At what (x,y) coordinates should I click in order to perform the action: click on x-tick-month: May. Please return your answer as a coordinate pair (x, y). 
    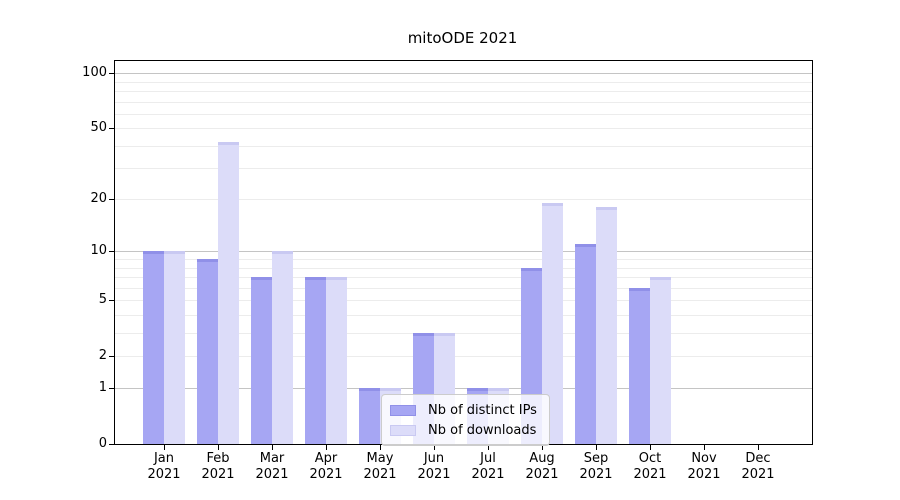
    Looking at the image, I should click on (380, 458).